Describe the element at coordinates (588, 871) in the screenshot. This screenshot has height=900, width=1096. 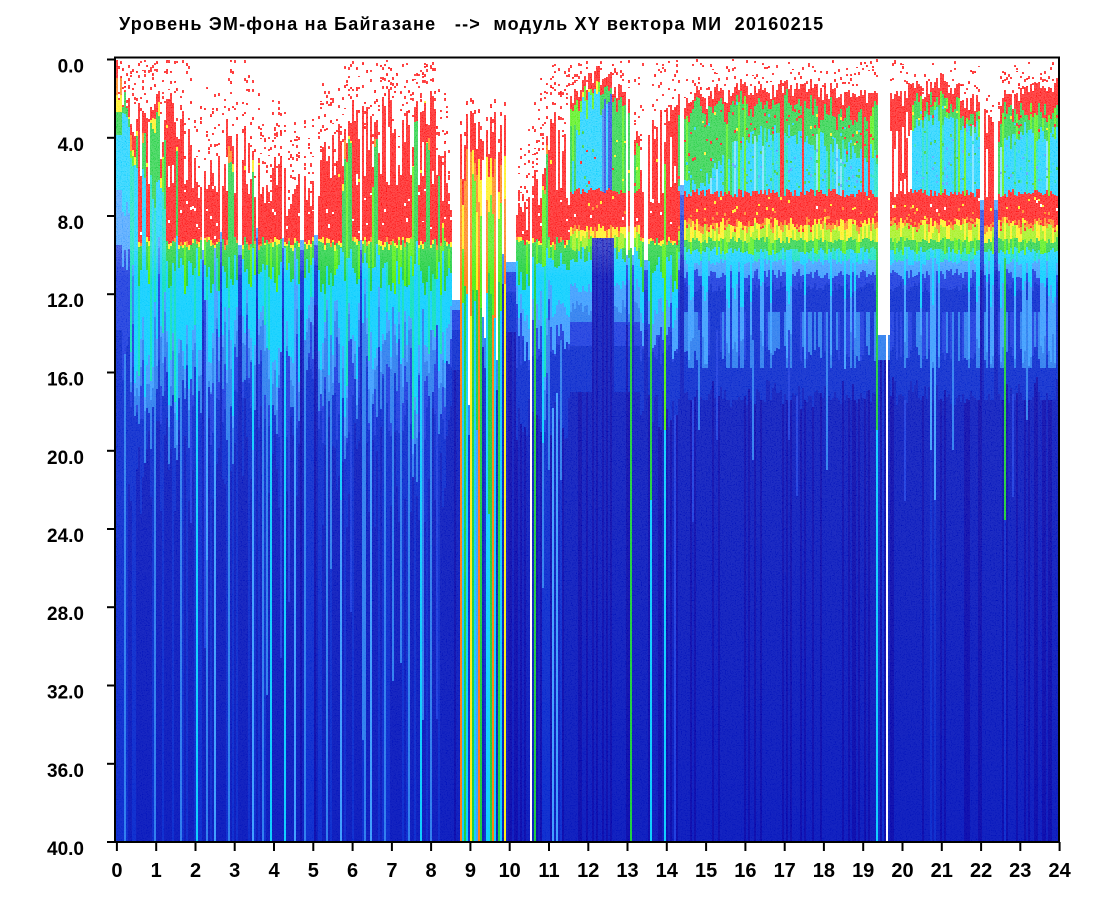
I see `svg-text: 12` at that location.